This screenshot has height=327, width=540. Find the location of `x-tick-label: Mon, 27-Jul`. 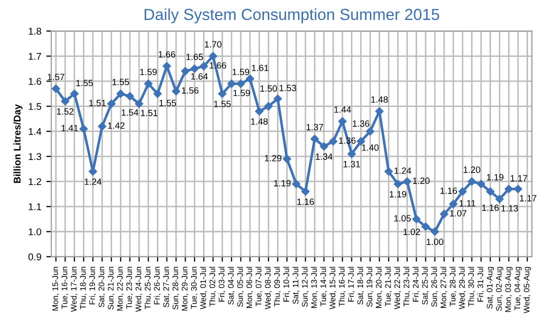

x-tick-label: Mon, 27-Jul is located at coordinates (444, 287).